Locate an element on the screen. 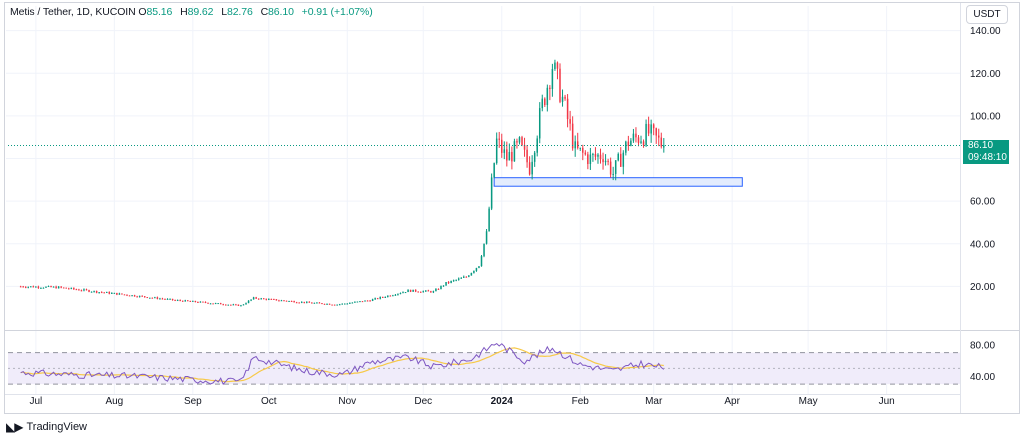 The width and height of the screenshot is (1024, 442). legend-symbol: Metis / Tether, 1D, KUCOIN is located at coordinates (73, 12).